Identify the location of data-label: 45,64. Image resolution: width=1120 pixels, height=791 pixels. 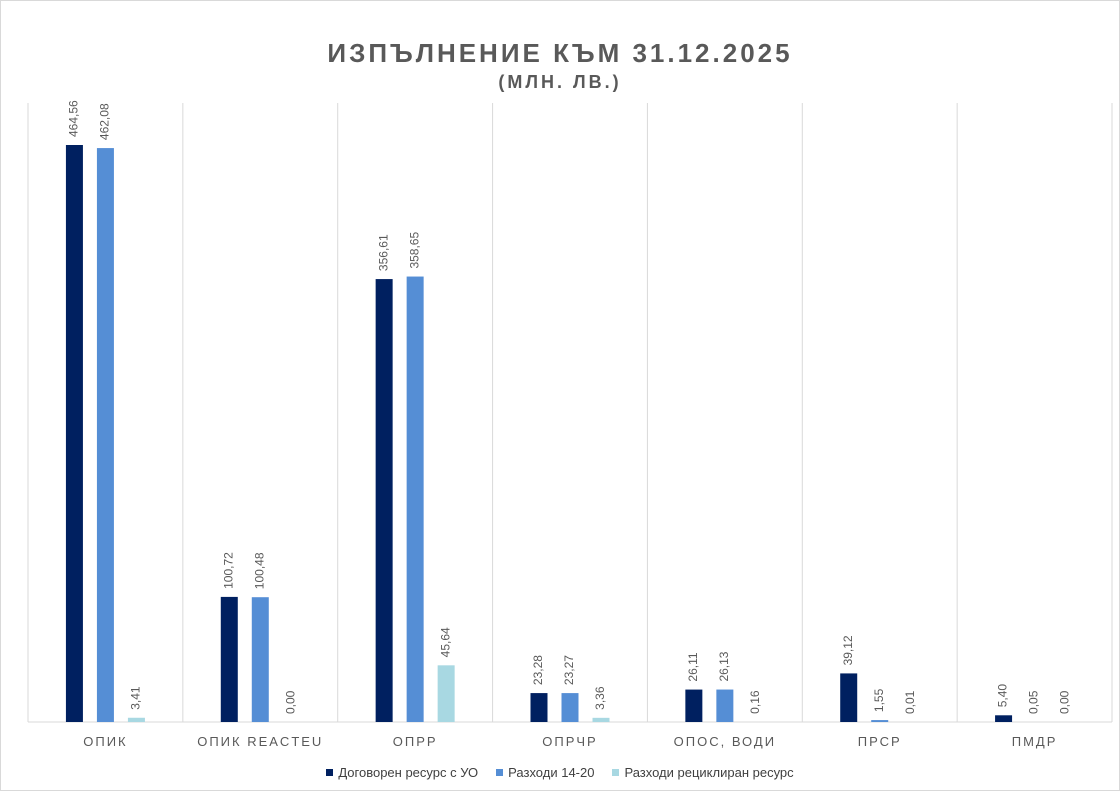
(445, 642).